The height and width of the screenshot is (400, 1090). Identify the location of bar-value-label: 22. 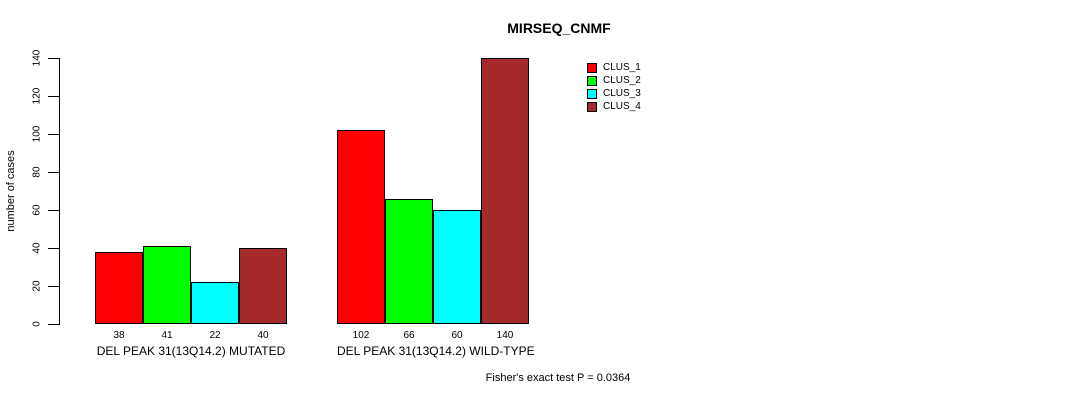
(215, 335).